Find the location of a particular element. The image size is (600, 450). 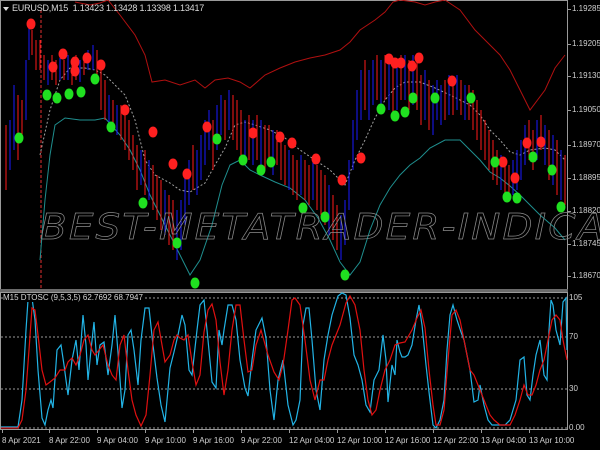

price-label: 1.18670 is located at coordinates (586, 275).